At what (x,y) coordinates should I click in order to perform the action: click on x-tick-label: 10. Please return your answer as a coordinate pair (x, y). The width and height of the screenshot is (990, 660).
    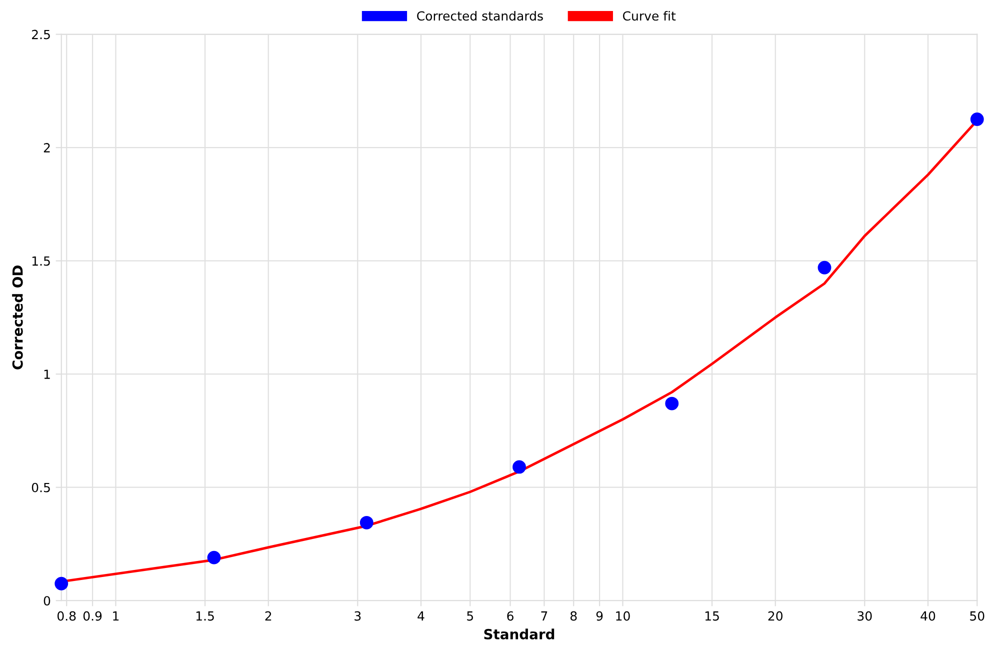
    Looking at the image, I should click on (623, 616).